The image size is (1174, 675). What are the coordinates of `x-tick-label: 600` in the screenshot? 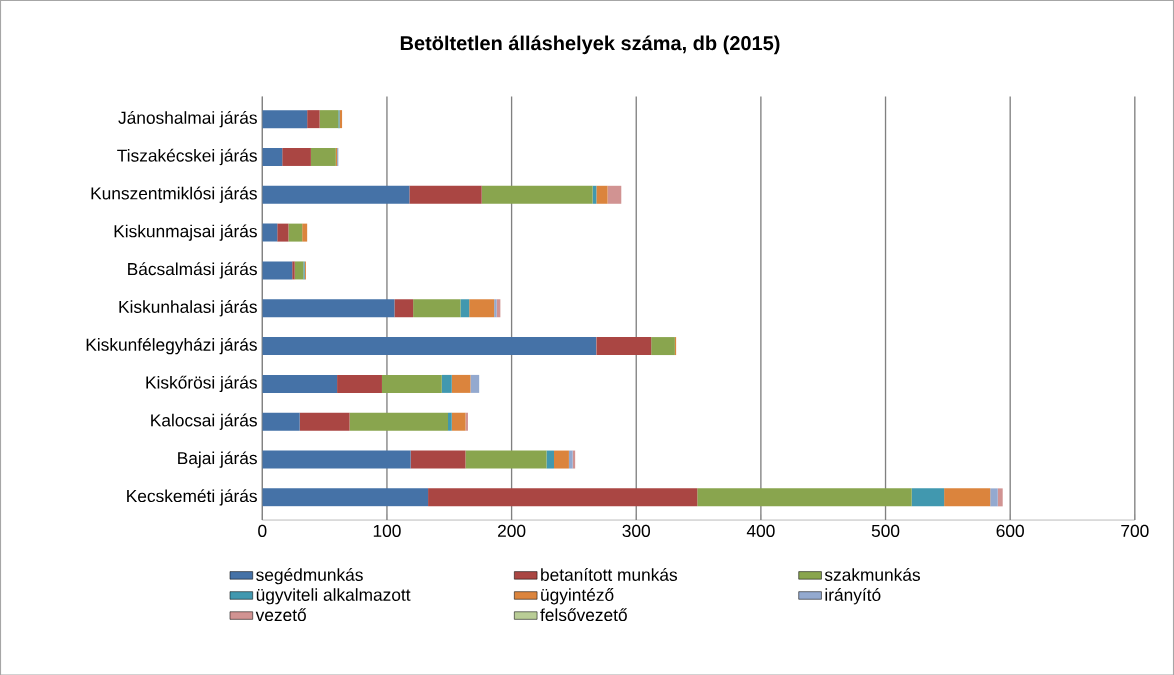 It's located at (1010, 530).